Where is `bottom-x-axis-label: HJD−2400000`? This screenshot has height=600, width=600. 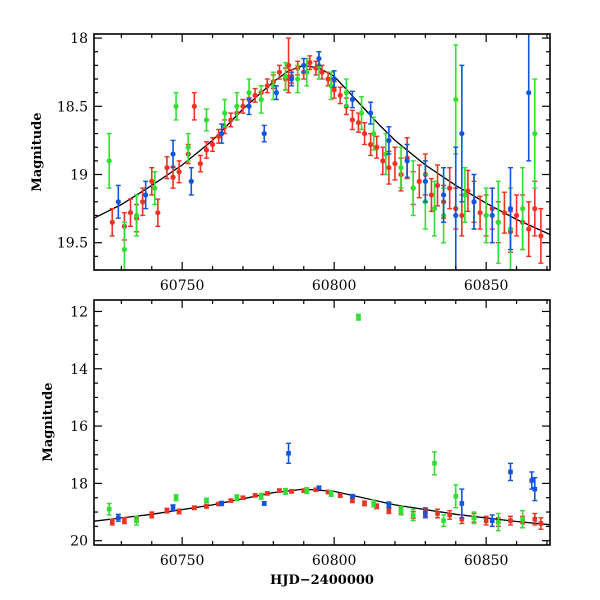
bottom-x-axis-label: HJD−2400000 is located at coordinates (322, 580).